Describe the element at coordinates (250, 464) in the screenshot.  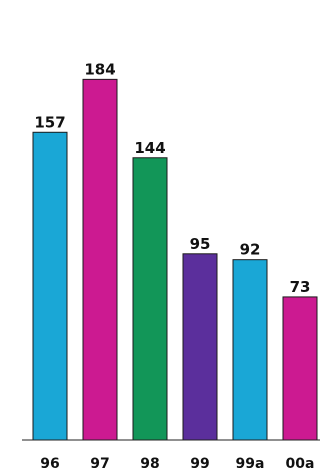
I see `x-tick-label-99a: 99a` at that location.